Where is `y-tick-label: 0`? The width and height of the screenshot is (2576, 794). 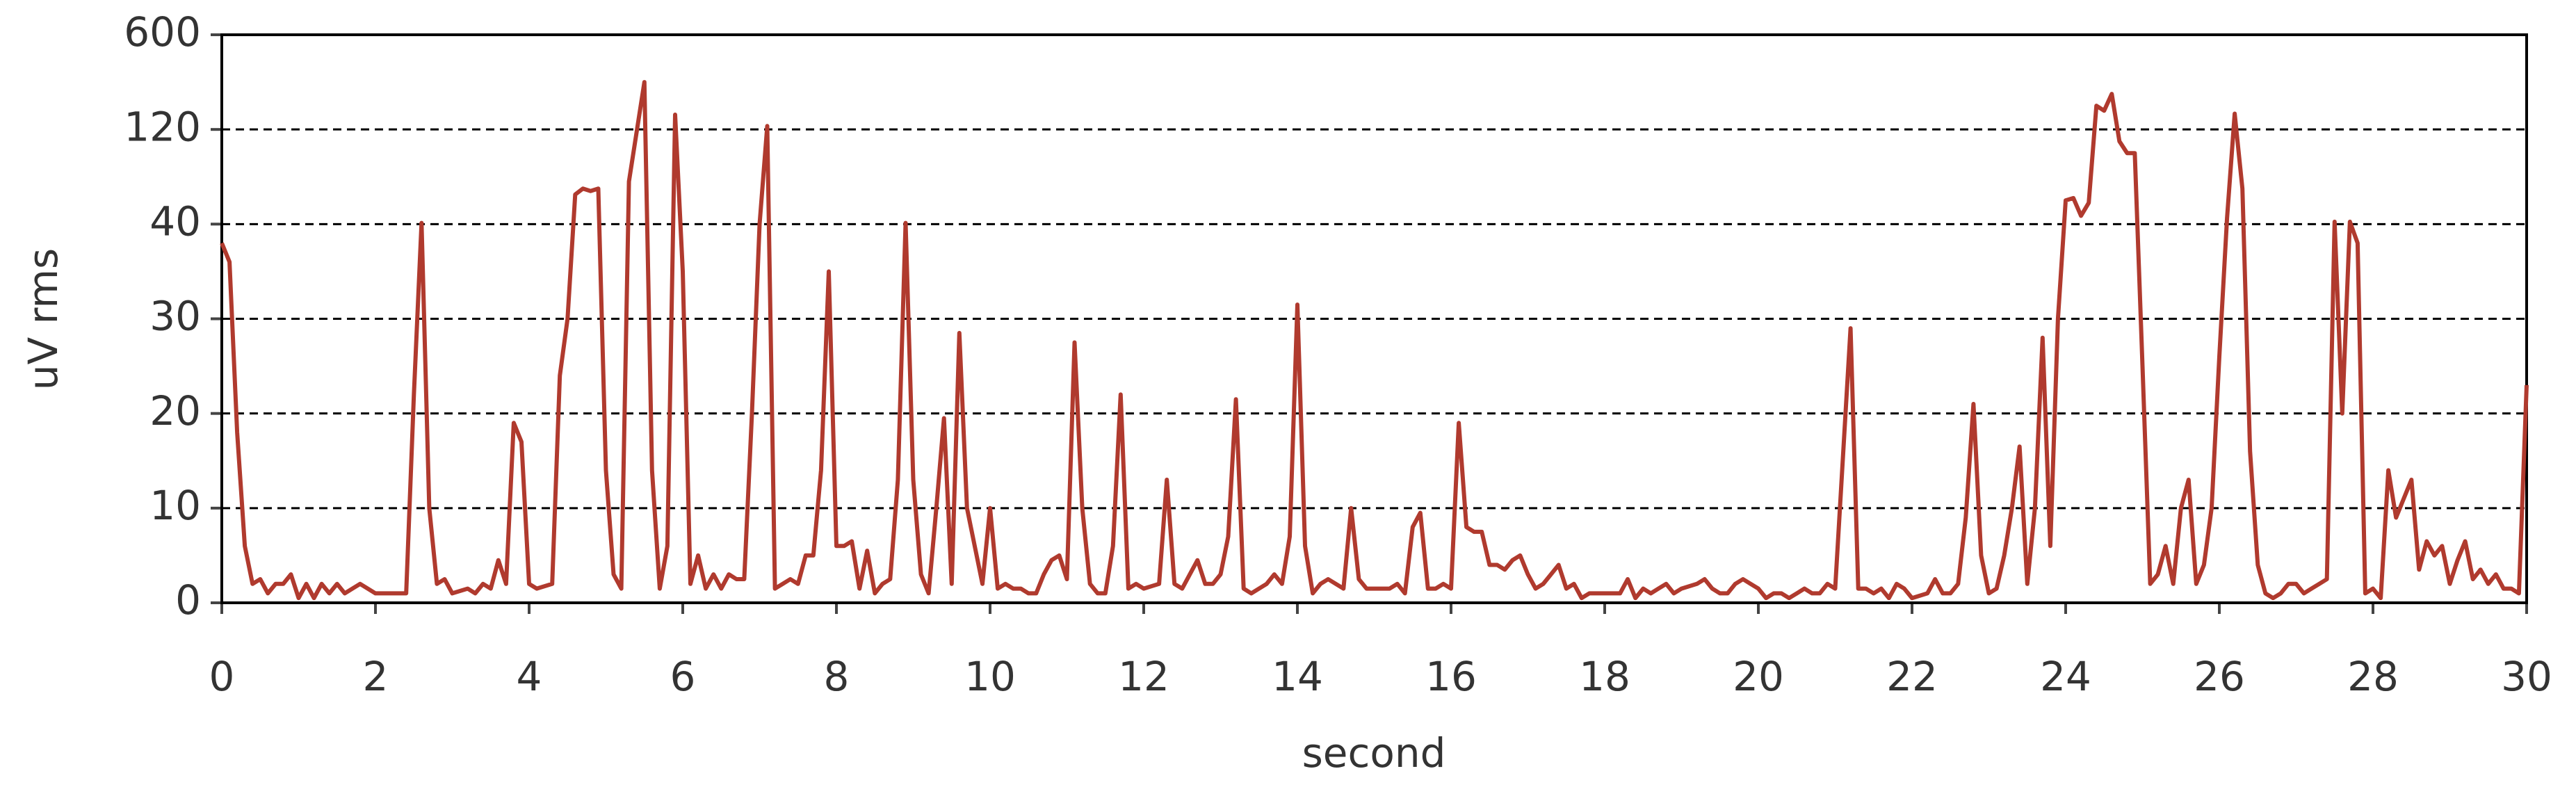 y-tick-label: 0 is located at coordinates (188, 600).